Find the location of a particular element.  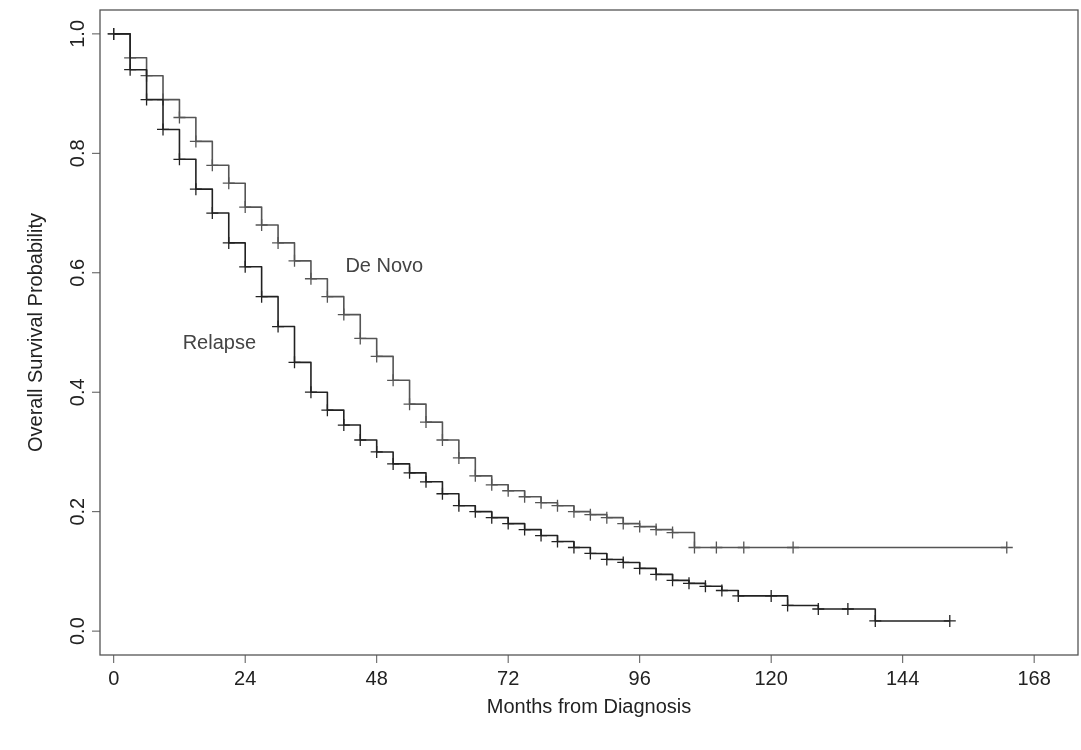

y-tick-label: 0.0 is located at coordinates (77, 631).